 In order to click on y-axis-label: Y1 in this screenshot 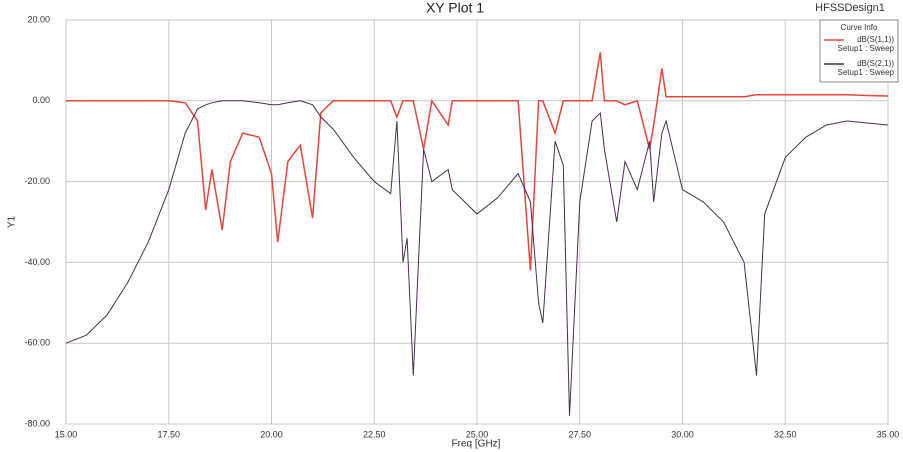, I will do `click(12, 221)`.